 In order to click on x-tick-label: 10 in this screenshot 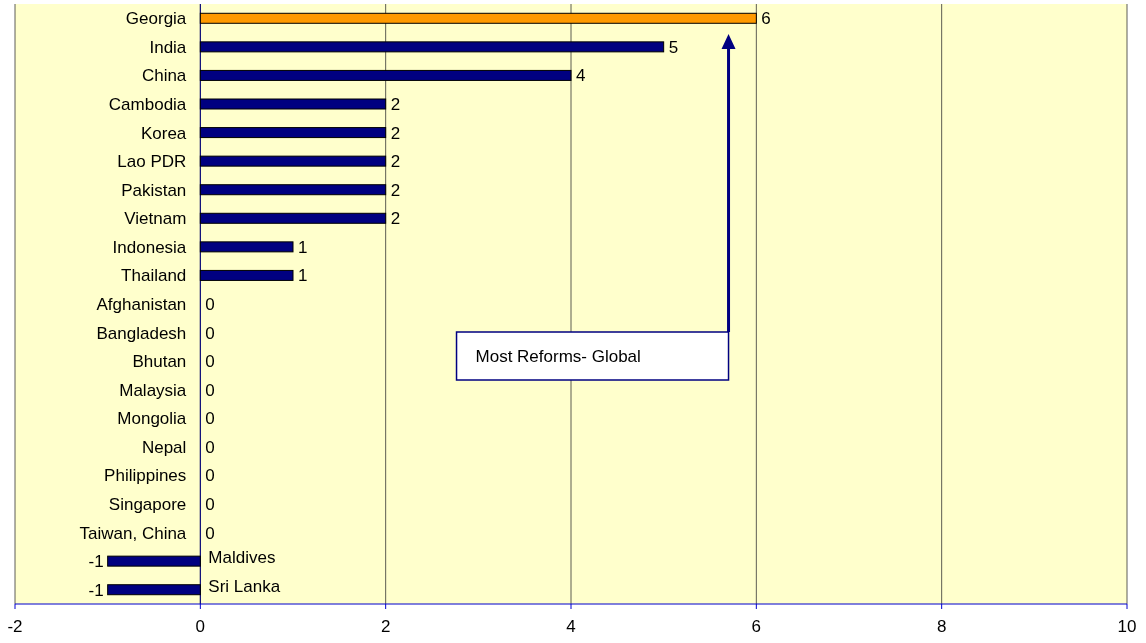, I will do `click(1127, 626)`.